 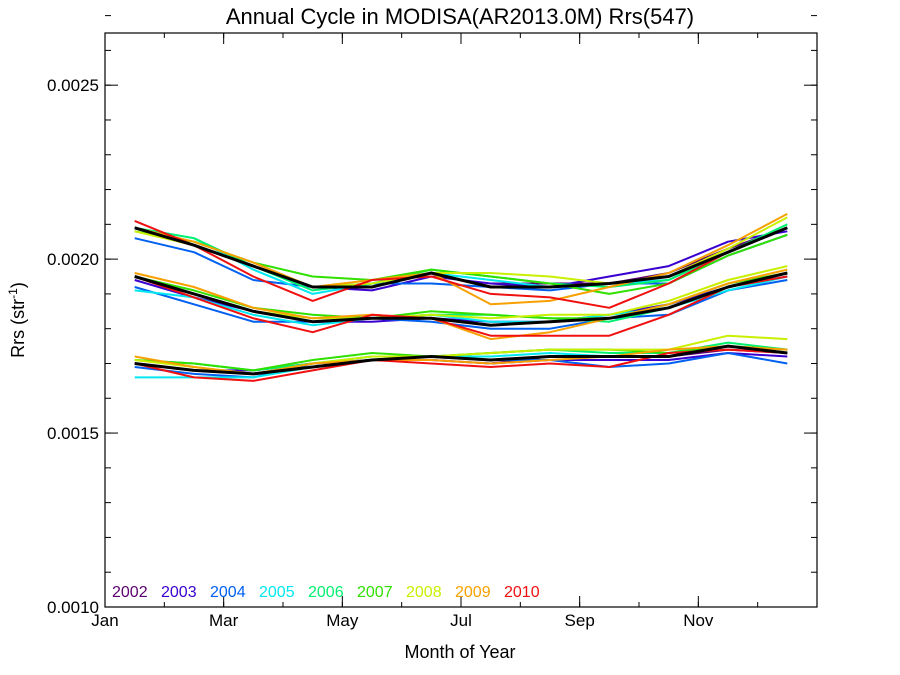 What do you see at coordinates (18, 285) in the screenshot?
I see `y-axis-label-close: )` at bounding box center [18, 285].